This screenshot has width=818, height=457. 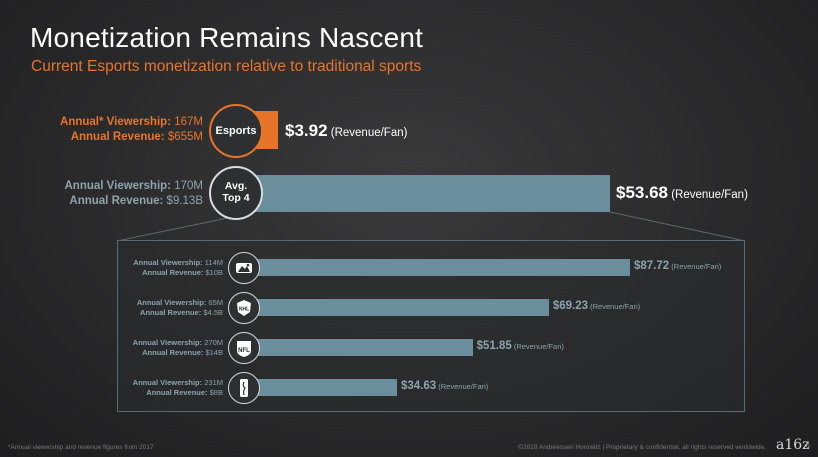 I want to click on top4-bar, so click(x=424, y=193).